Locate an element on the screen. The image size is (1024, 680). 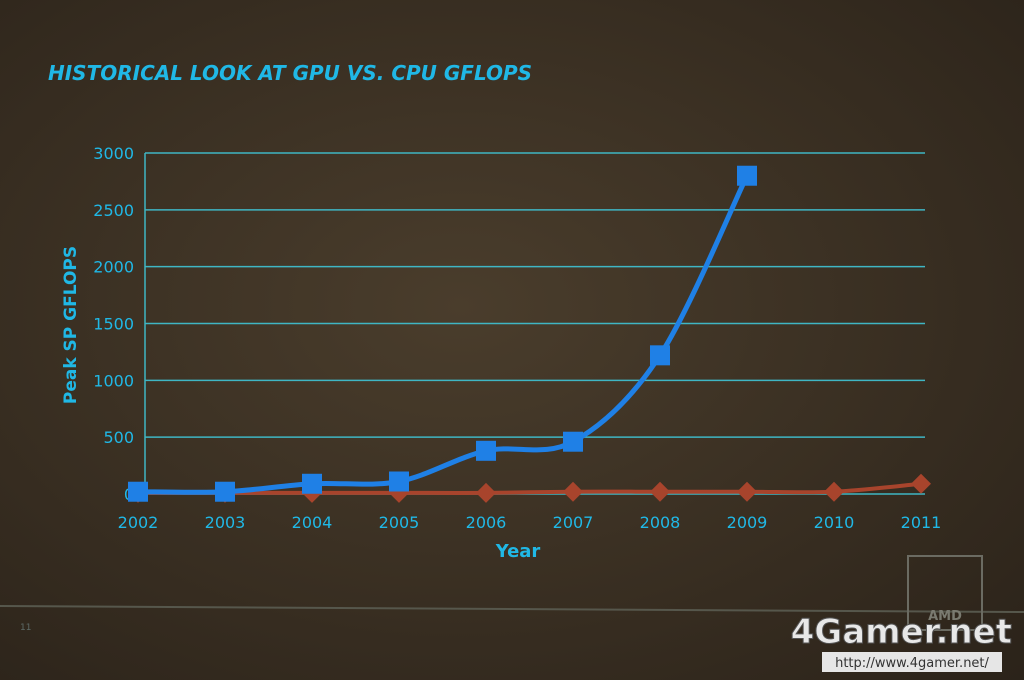
x-tick-label: 2009 is located at coordinates (747, 522).